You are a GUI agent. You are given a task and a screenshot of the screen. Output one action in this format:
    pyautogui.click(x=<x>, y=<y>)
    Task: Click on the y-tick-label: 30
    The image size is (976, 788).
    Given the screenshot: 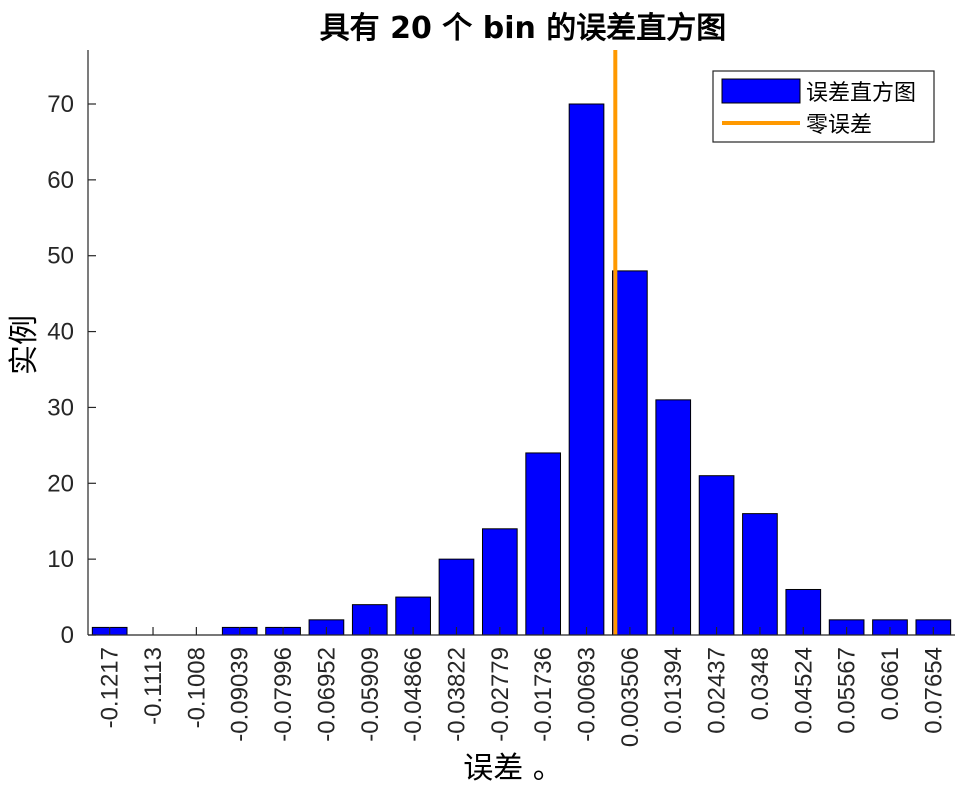 What is the action you would take?
    pyautogui.click(x=60, y=407)
    